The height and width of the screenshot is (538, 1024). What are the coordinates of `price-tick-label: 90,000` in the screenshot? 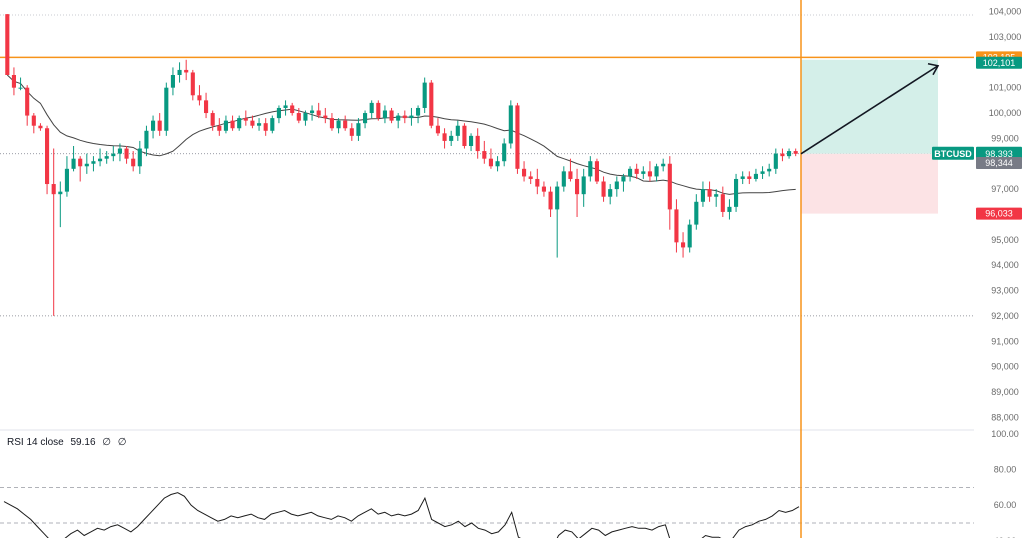 It's located at (1005, 367).